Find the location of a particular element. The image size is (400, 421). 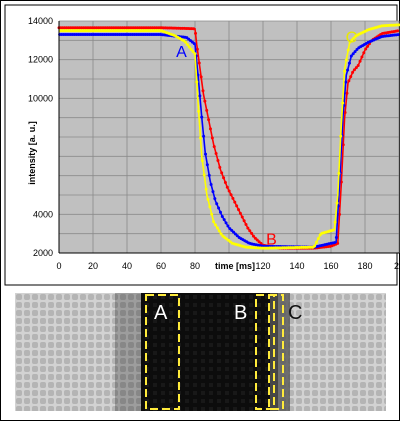

y-tick-label: 2000 is located at coordinates (43, 253).